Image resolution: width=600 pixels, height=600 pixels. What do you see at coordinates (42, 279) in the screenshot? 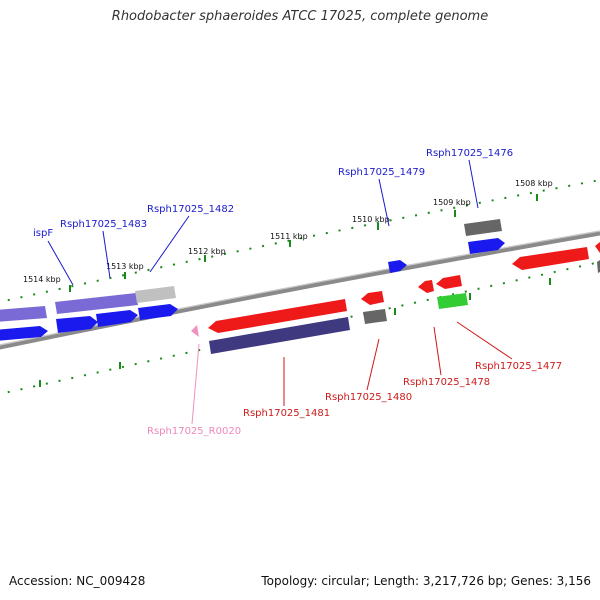
I see `kbp-label-1514: 1514 kbp` at bounding box center [42, 279].